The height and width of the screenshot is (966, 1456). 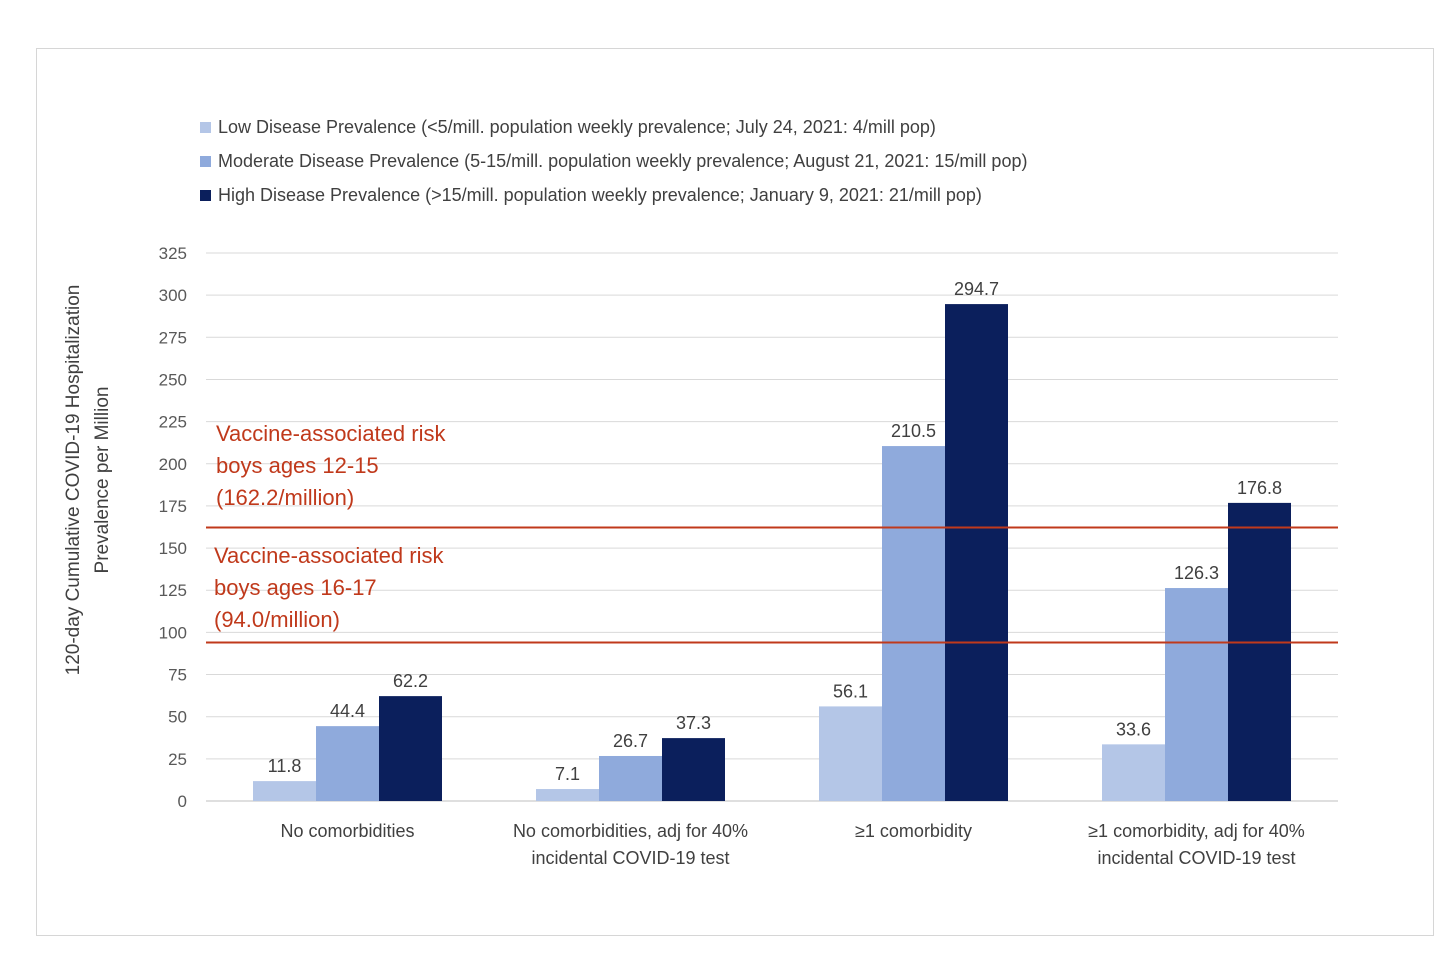 What do you see at coordinates (177, 717) in the screenshot?
I see `y-tick-label: 50` at bounding box center [177, 717].